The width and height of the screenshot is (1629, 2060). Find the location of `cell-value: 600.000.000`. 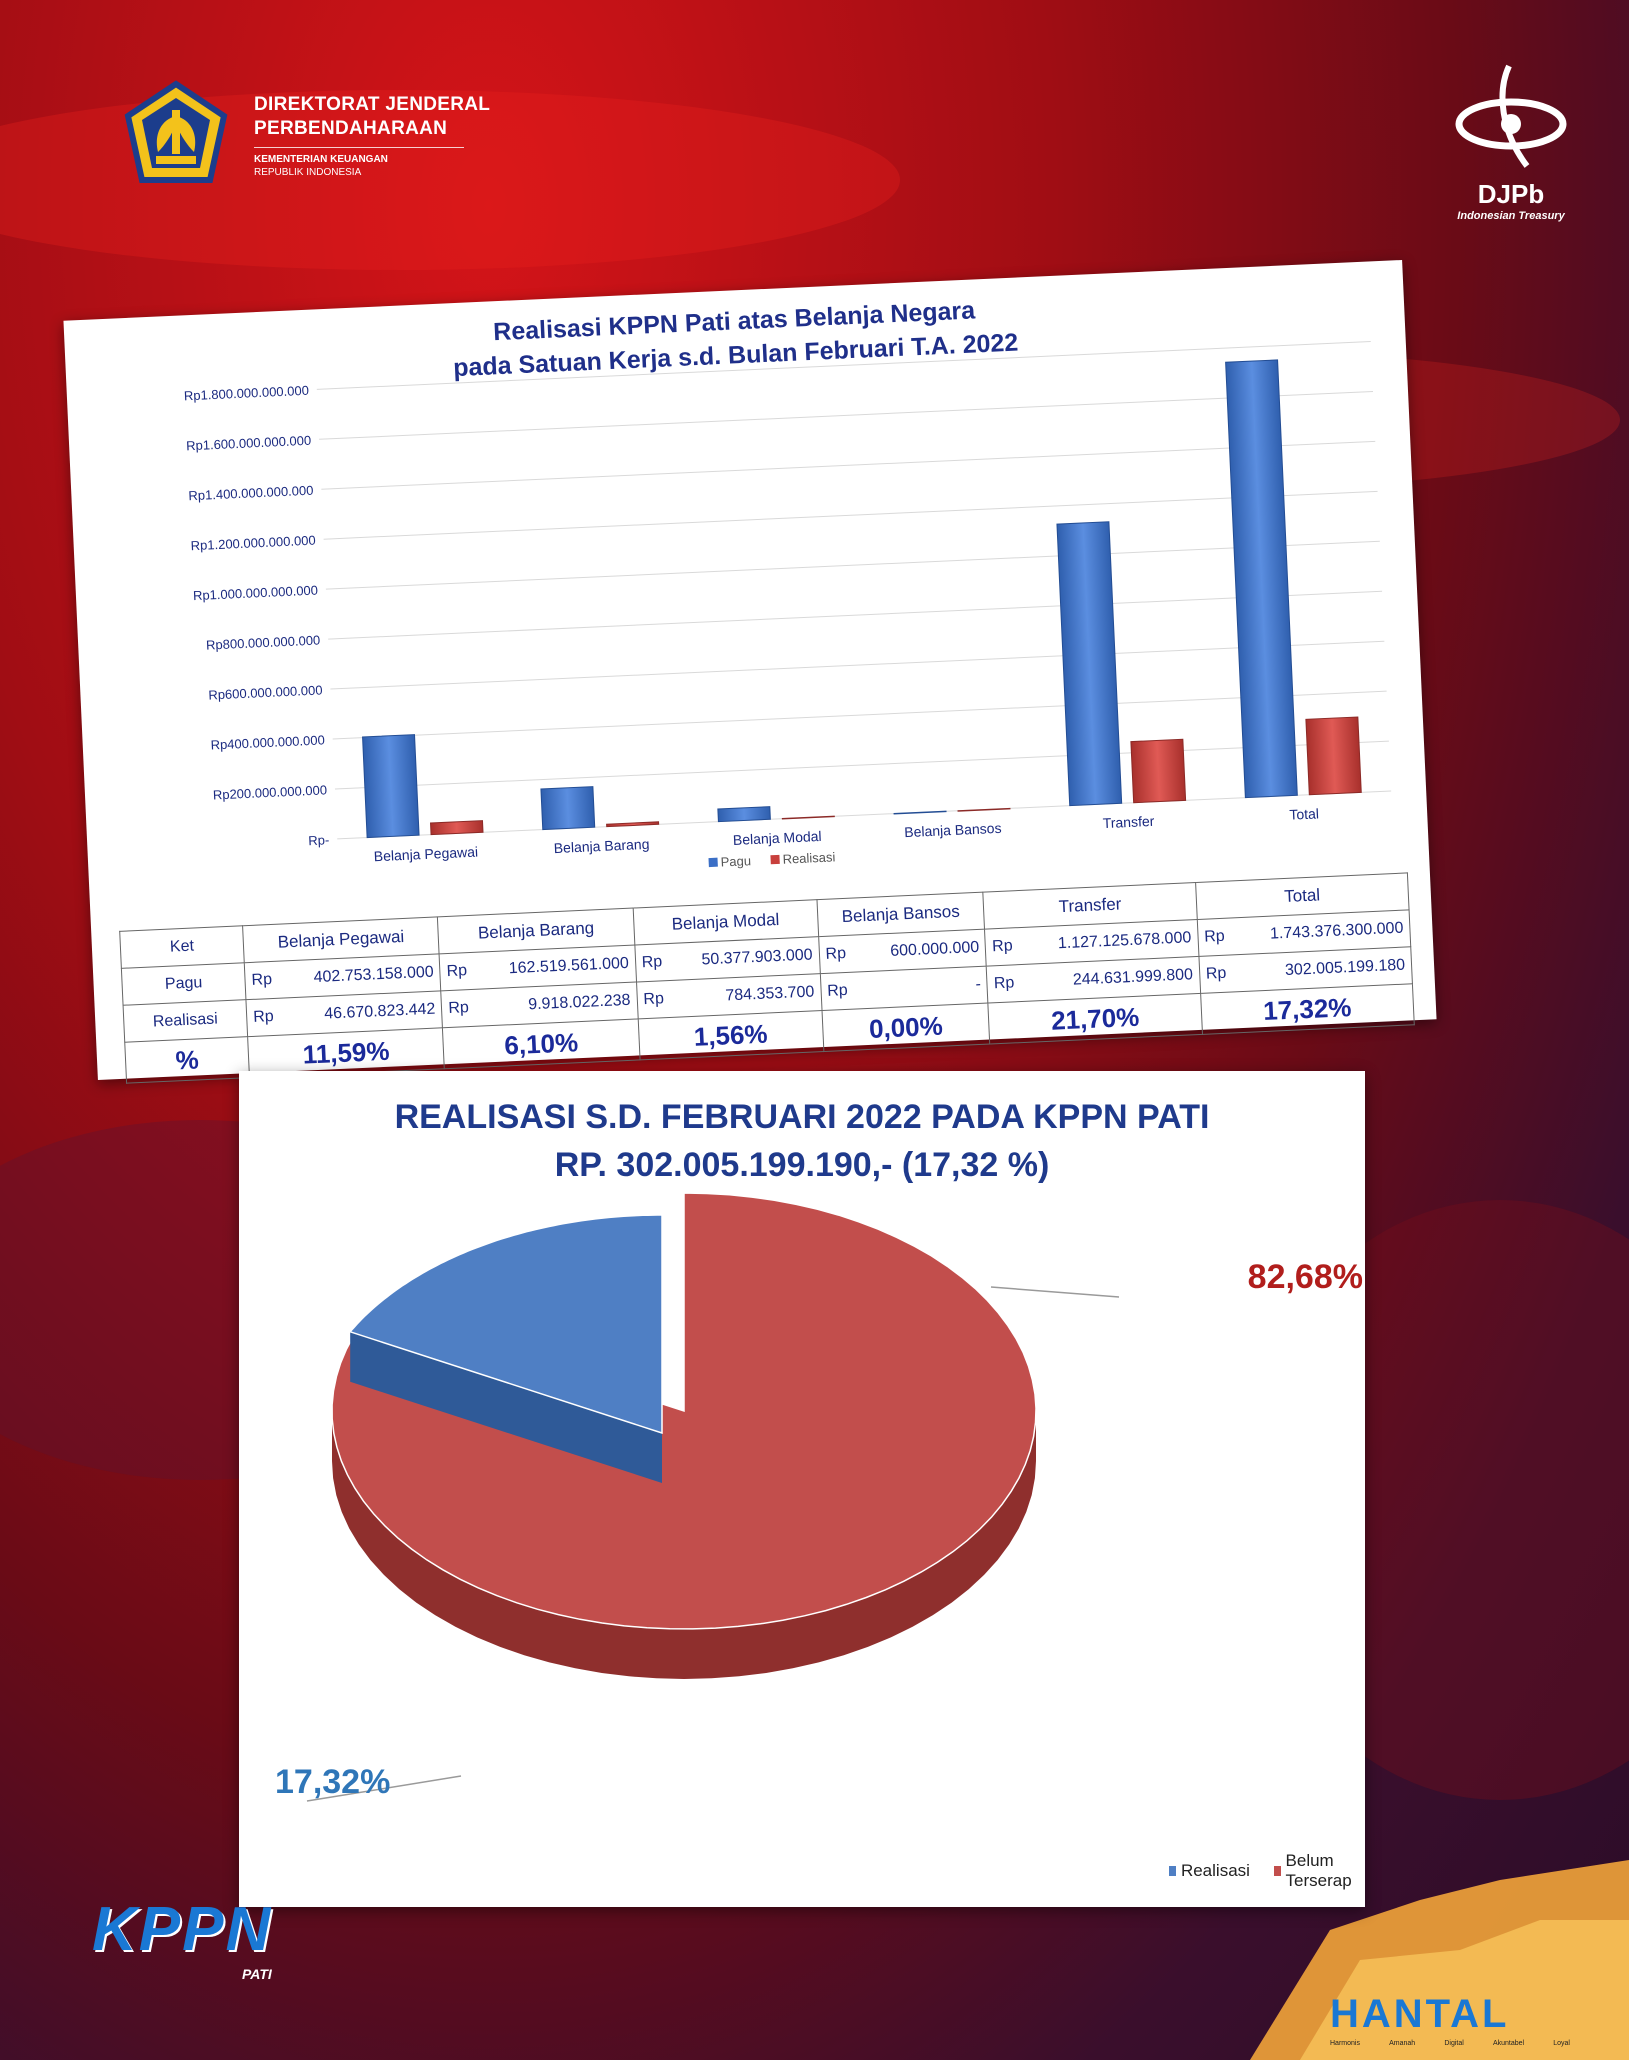

cell-value: 600.000.000 is located at coordinates (934, 949).